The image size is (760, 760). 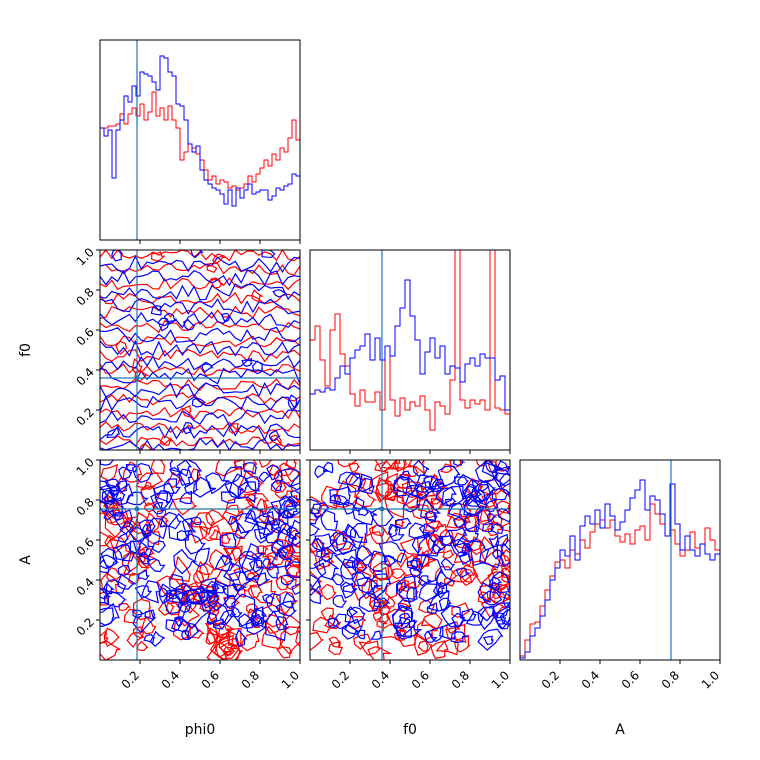 I want to click on contour-panel-phi0-A-frame, so click(x=200, y=560).